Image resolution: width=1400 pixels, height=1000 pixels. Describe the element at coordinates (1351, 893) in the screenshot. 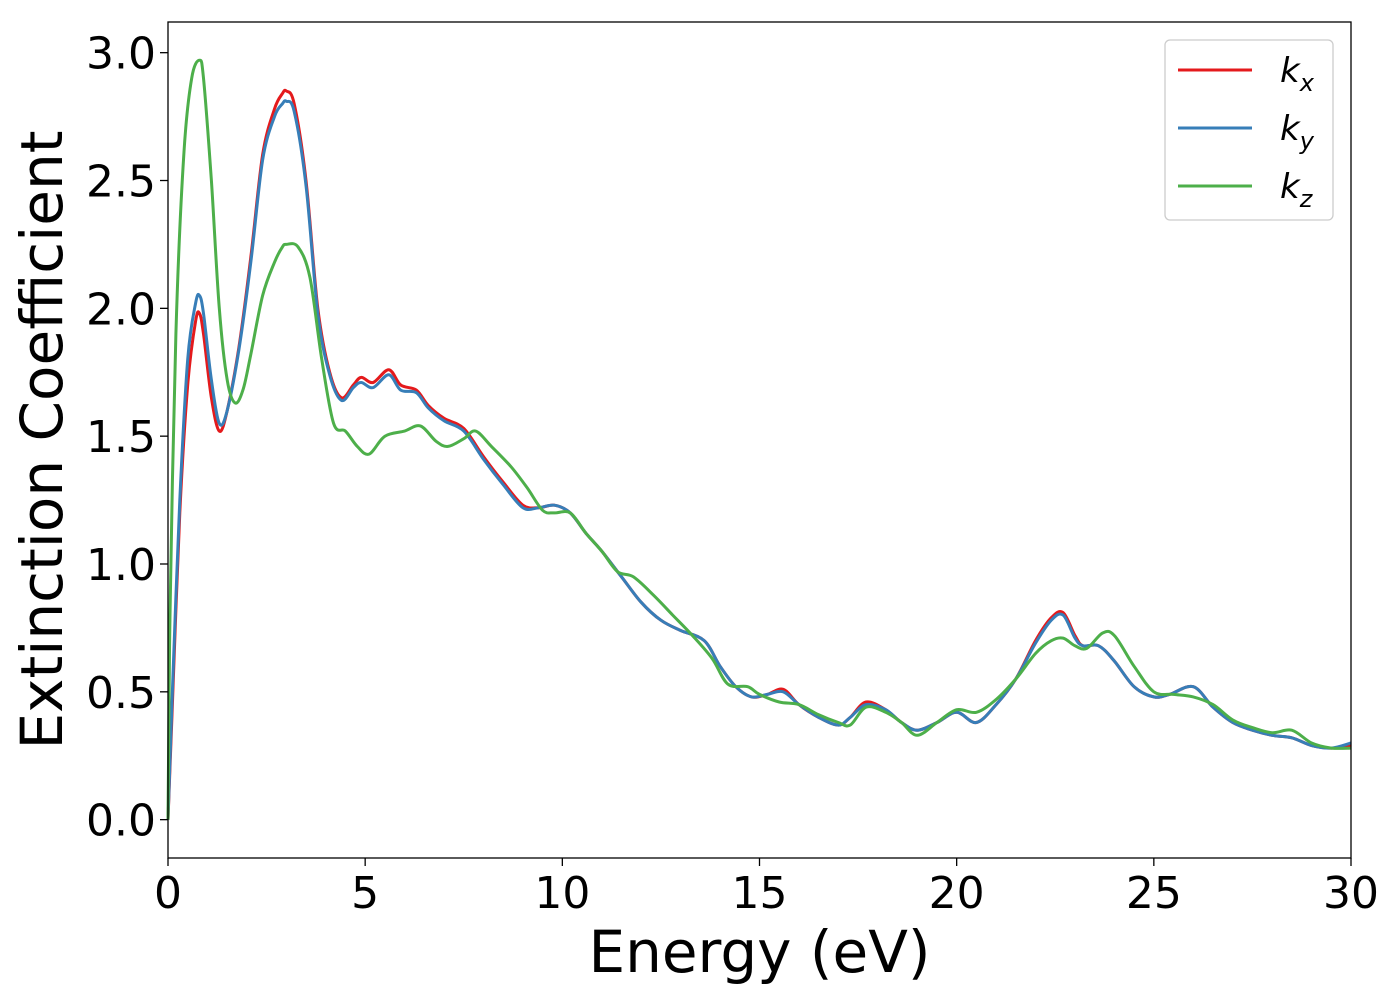

I see `x-tick-label: 30` at that location.